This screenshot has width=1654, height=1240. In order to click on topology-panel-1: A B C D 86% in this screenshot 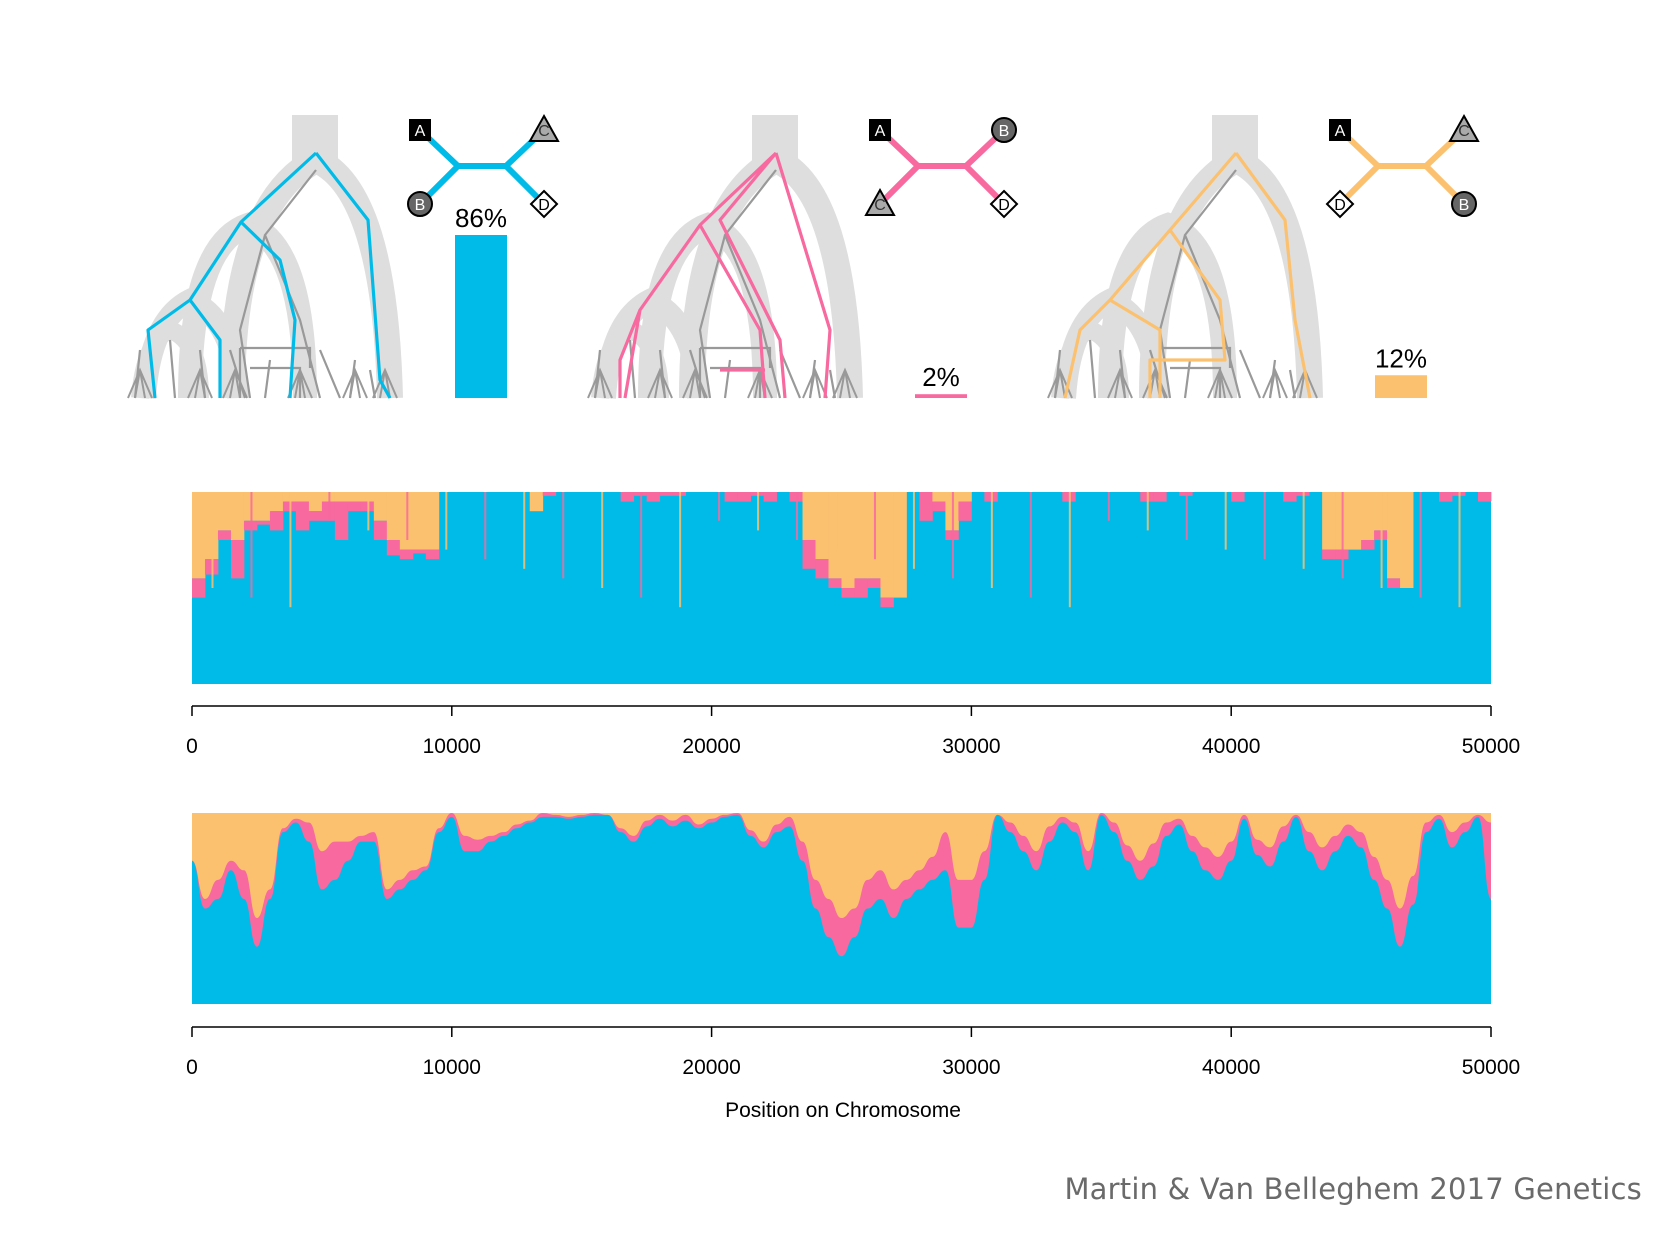, I will do `click(343, 256)`.